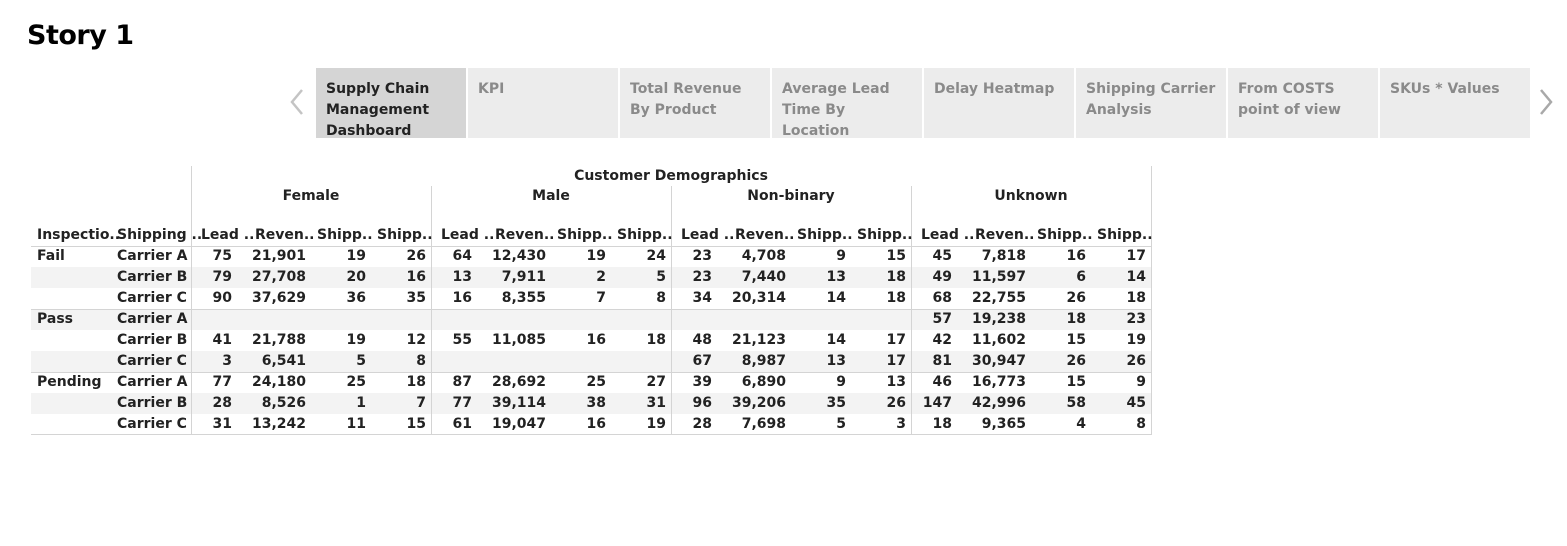 This screenshot has height=546, width=1567. Describe the element at coordinates (998, 298) in the screenshot. I see `table-cell: 22,755` at that location.